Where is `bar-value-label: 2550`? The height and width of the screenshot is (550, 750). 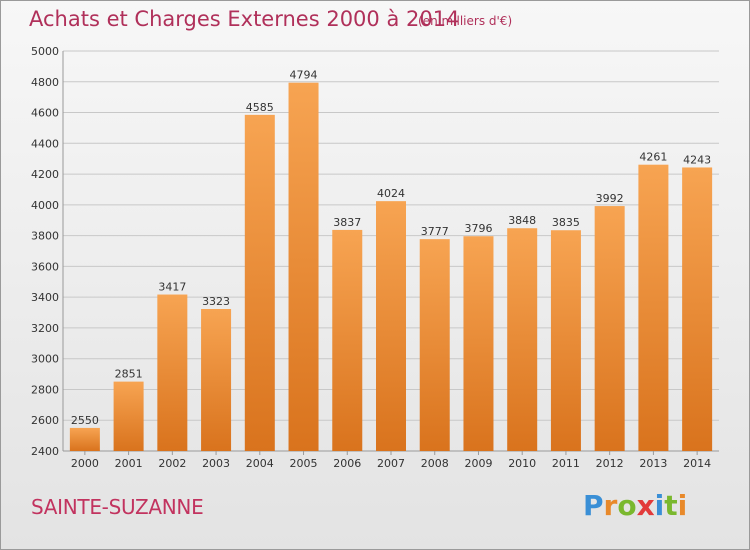 bar-value-label: 2550 is located at coordinates (85, 420).